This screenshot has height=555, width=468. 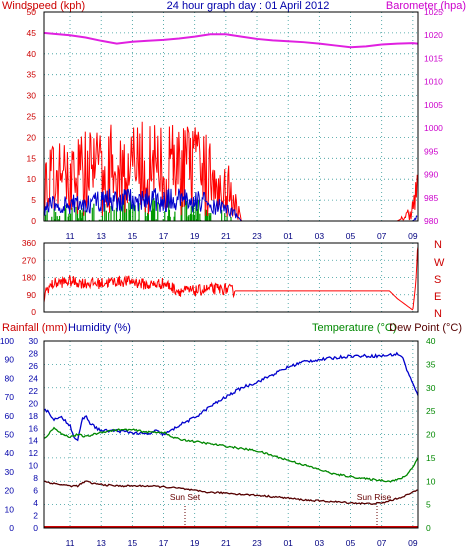 I want to click on rain-ytick-0: 0, so click(x=35, y=528).